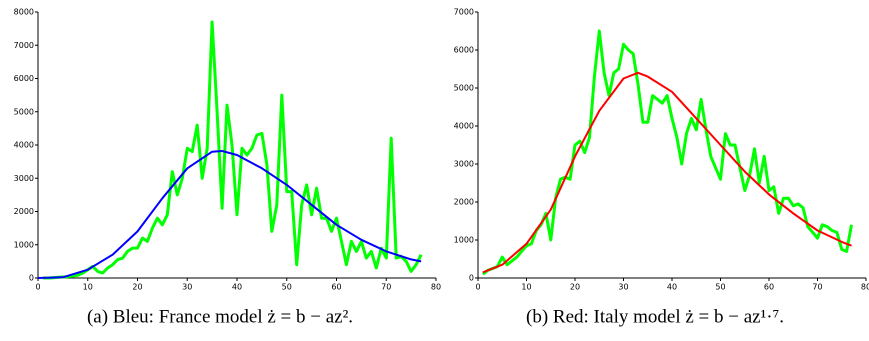 Image resolution: width=869 pixels, height=341 pixels. I want to click on y-tick-label: 8000, so click(24, 12).